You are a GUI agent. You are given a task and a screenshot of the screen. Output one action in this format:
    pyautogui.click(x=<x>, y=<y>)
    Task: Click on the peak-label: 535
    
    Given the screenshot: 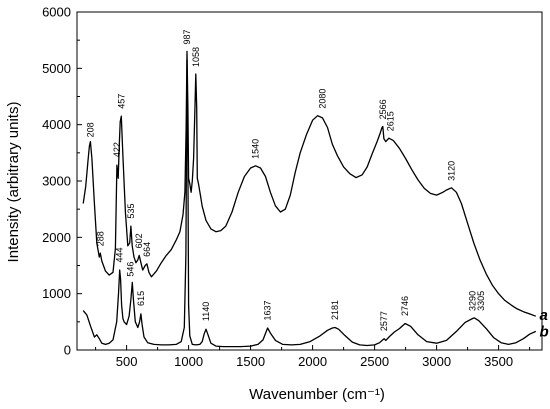 What is the action you would take?
    pyautogui.click(x=131, y=211)
    